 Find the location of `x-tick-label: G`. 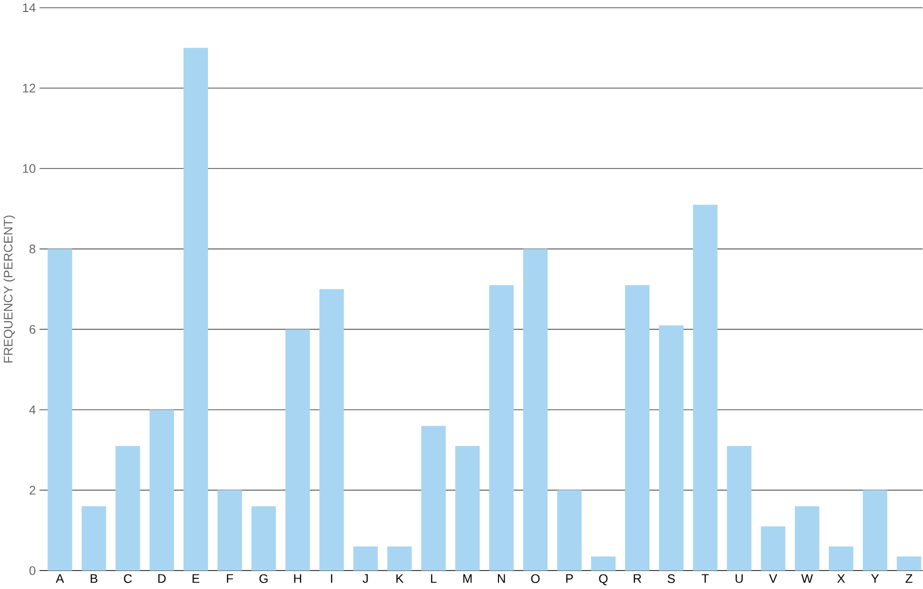

x-tick-label: G is located at coordinates (263, 579).